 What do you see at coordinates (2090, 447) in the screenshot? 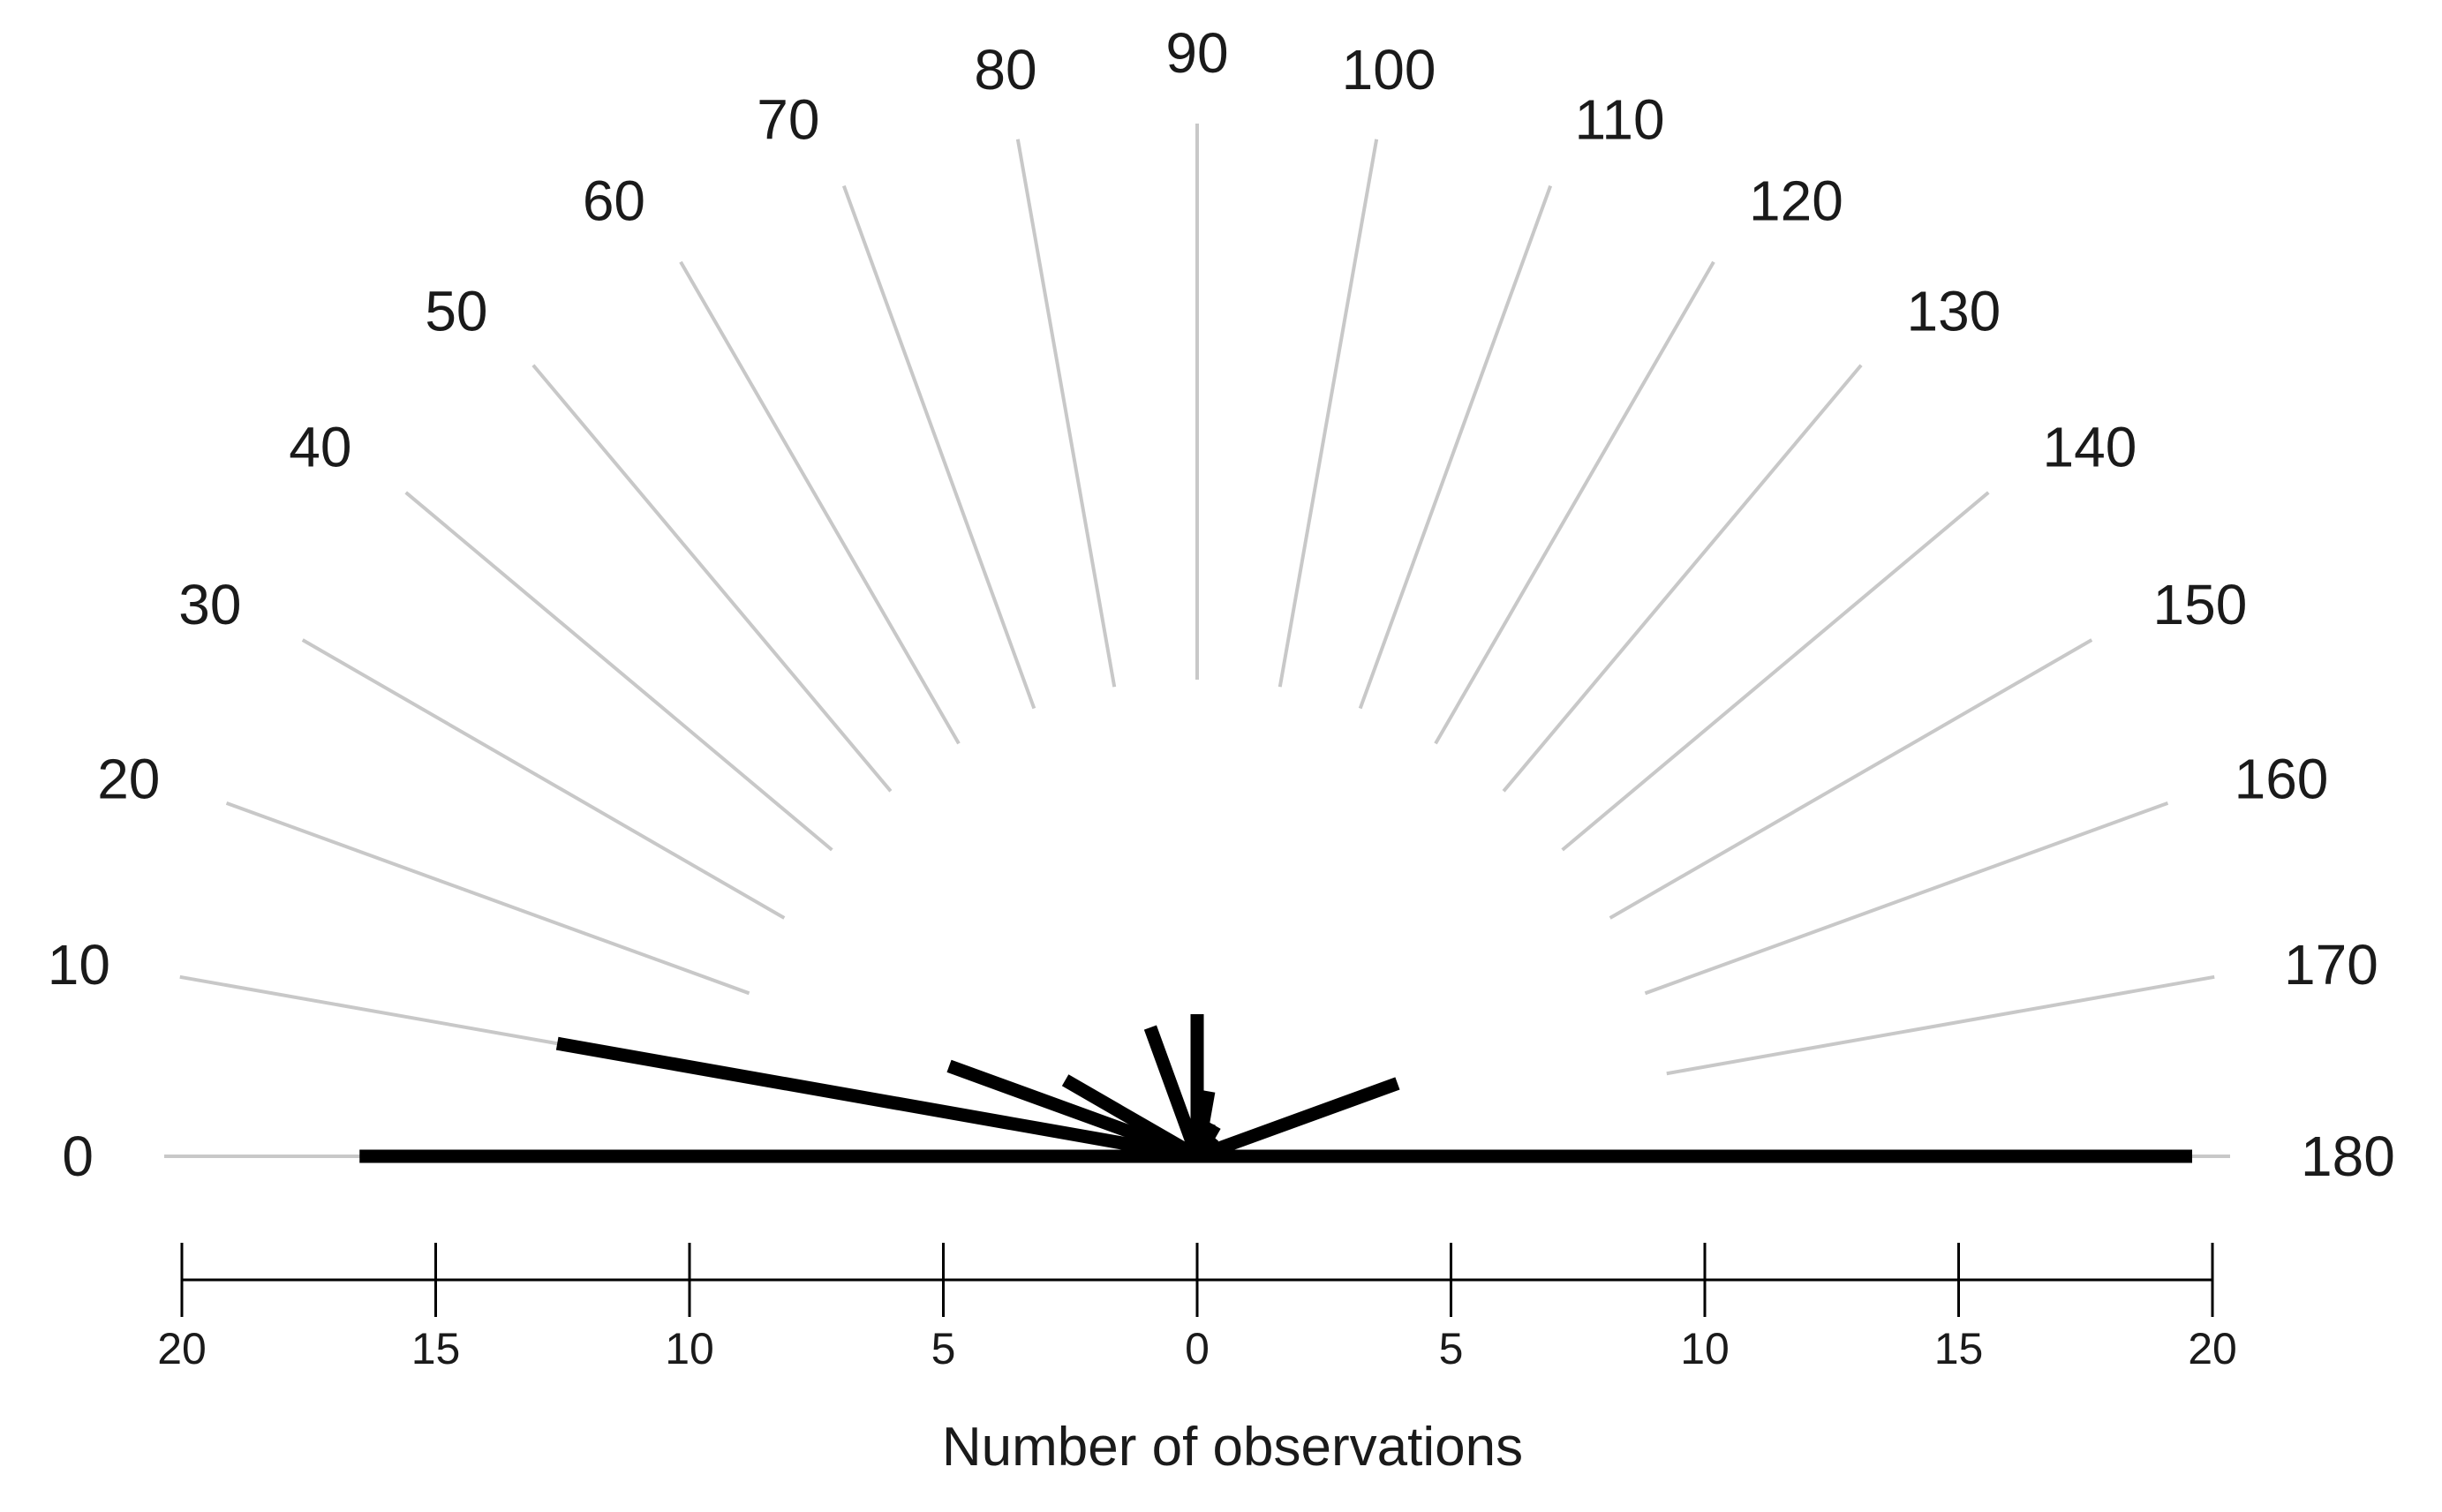
I see `angle-label-140: 140` at bounding box center [2090, 447].